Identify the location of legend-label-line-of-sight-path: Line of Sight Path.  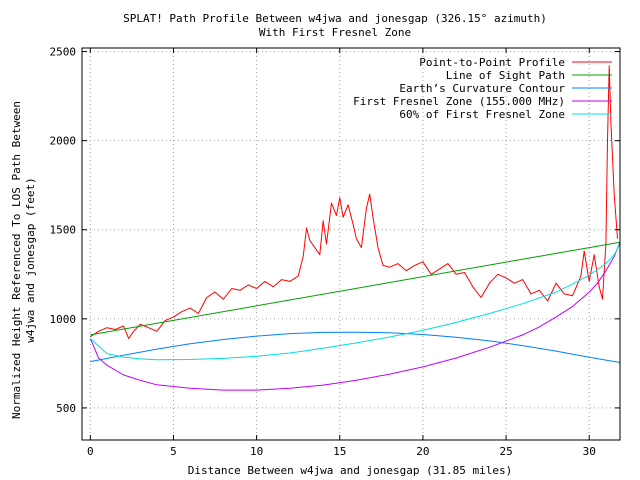
(505, 75).